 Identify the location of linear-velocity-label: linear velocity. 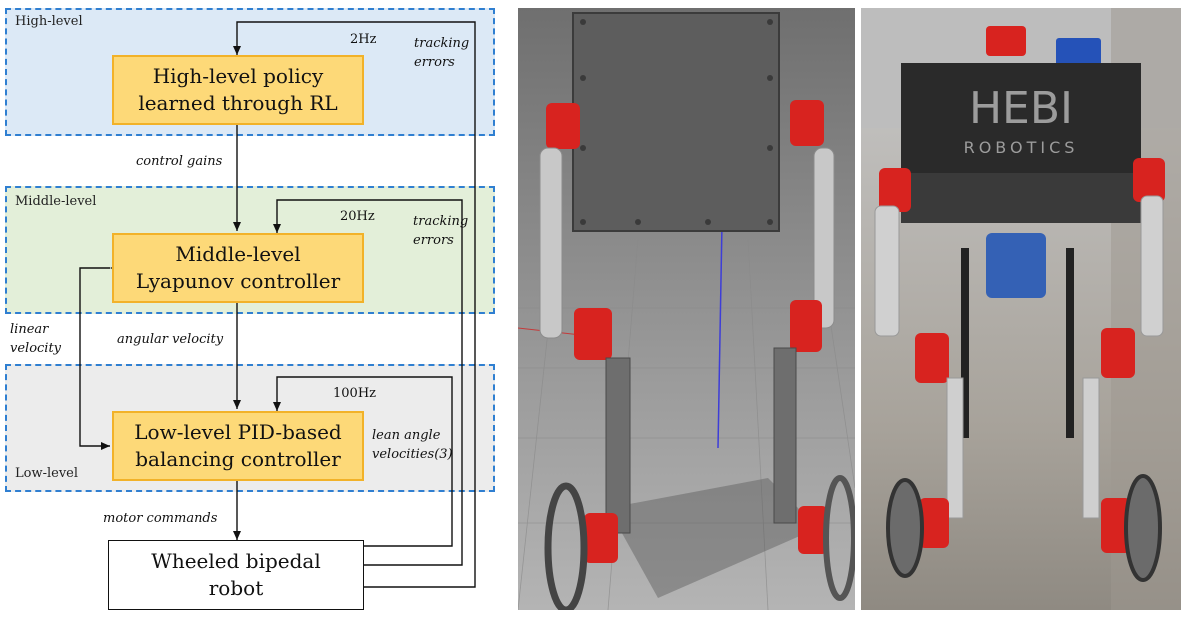
(35, 339).